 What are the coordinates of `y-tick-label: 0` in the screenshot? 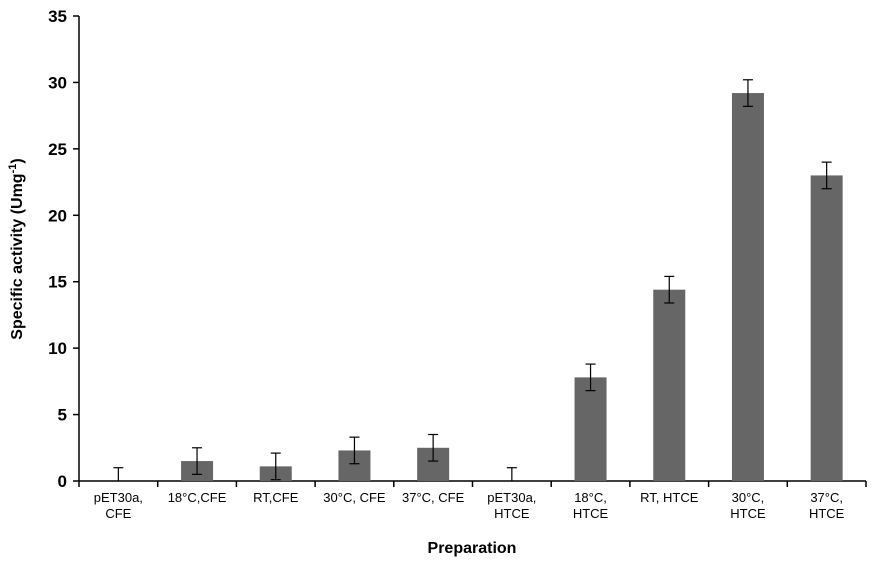 It's located at (62, 481).